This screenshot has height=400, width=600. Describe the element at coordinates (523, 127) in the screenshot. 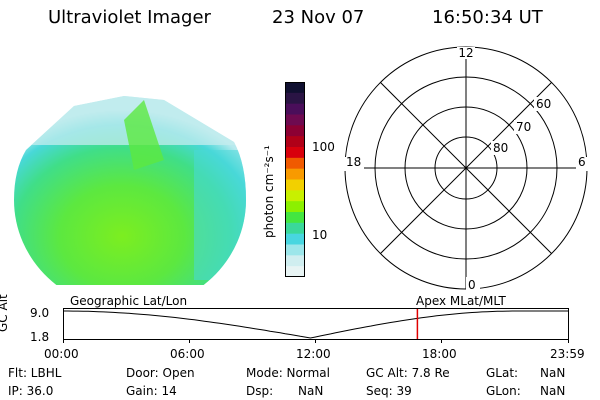

I see `lat-label-70: 70` at that location.